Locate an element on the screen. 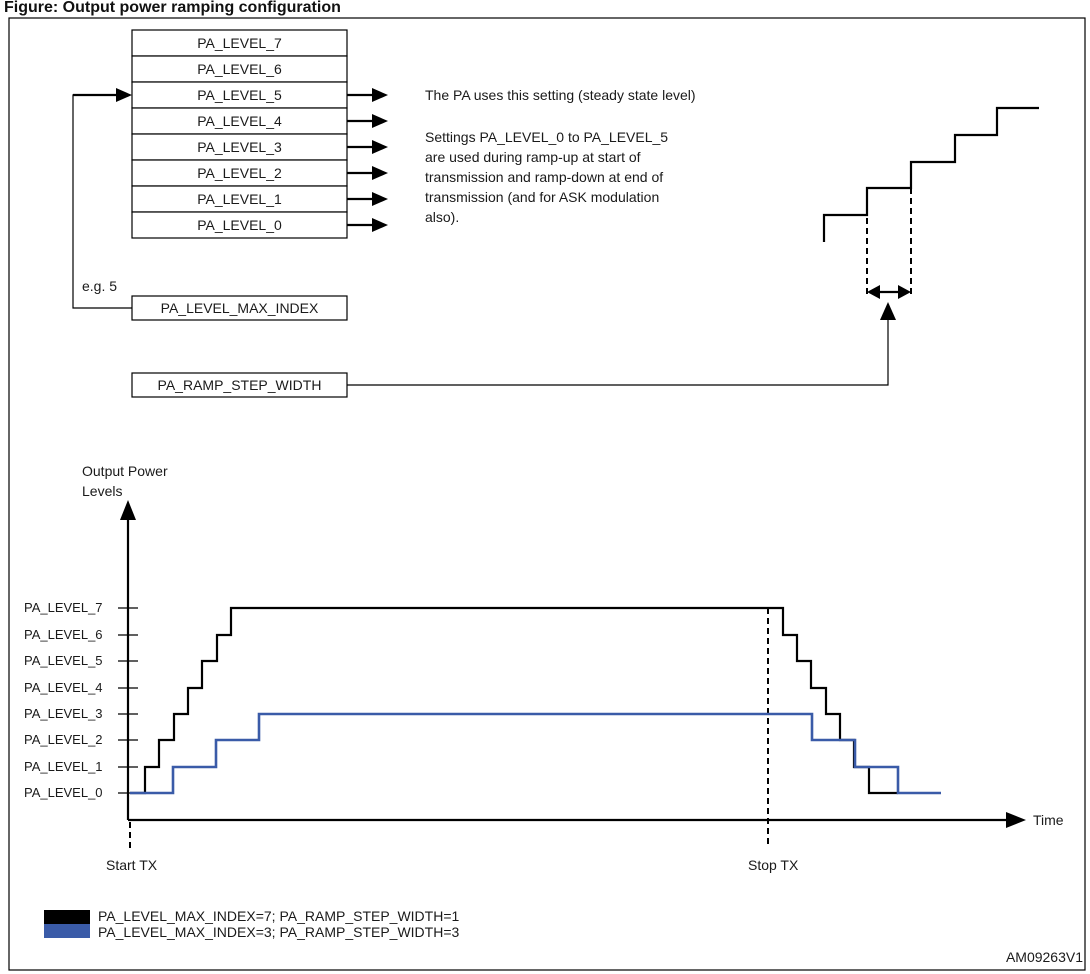 The width and height of the screenshot is (1090, 974). arrow-left-icon is located at coordinates (873, 292).